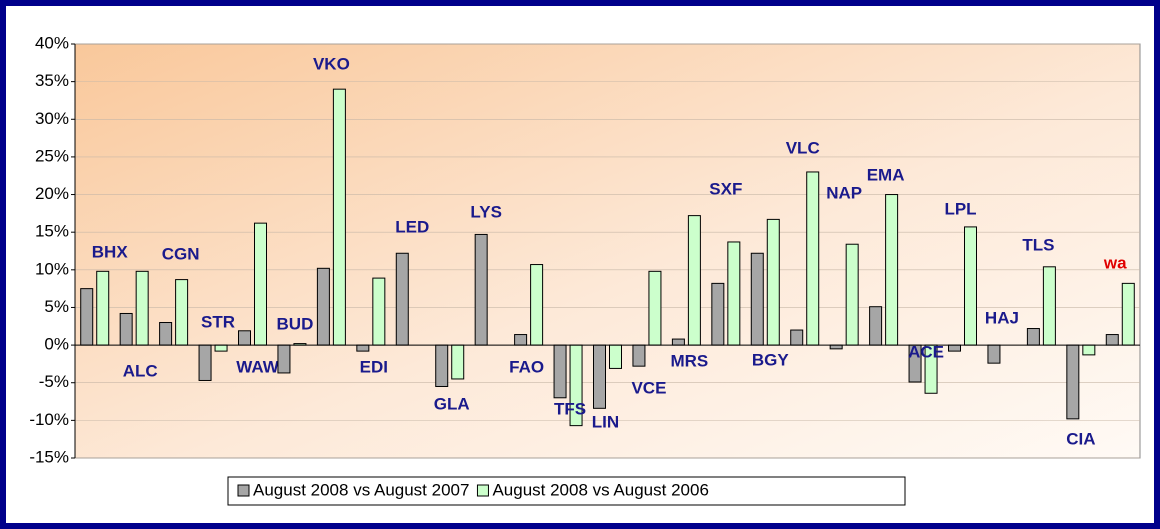 The height and width of the screenshot is (529, 1160). What do you see at coordinates (52, 268) in the screenshot?
I see `y-tick-label: 10%` at bounding box center [52, 268].